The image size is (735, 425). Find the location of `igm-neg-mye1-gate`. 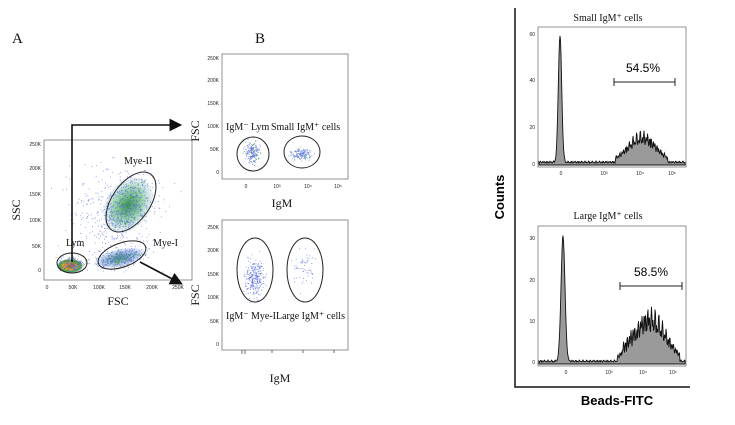

igm-neg-mye1-gate is located at coordinates (255, 270).